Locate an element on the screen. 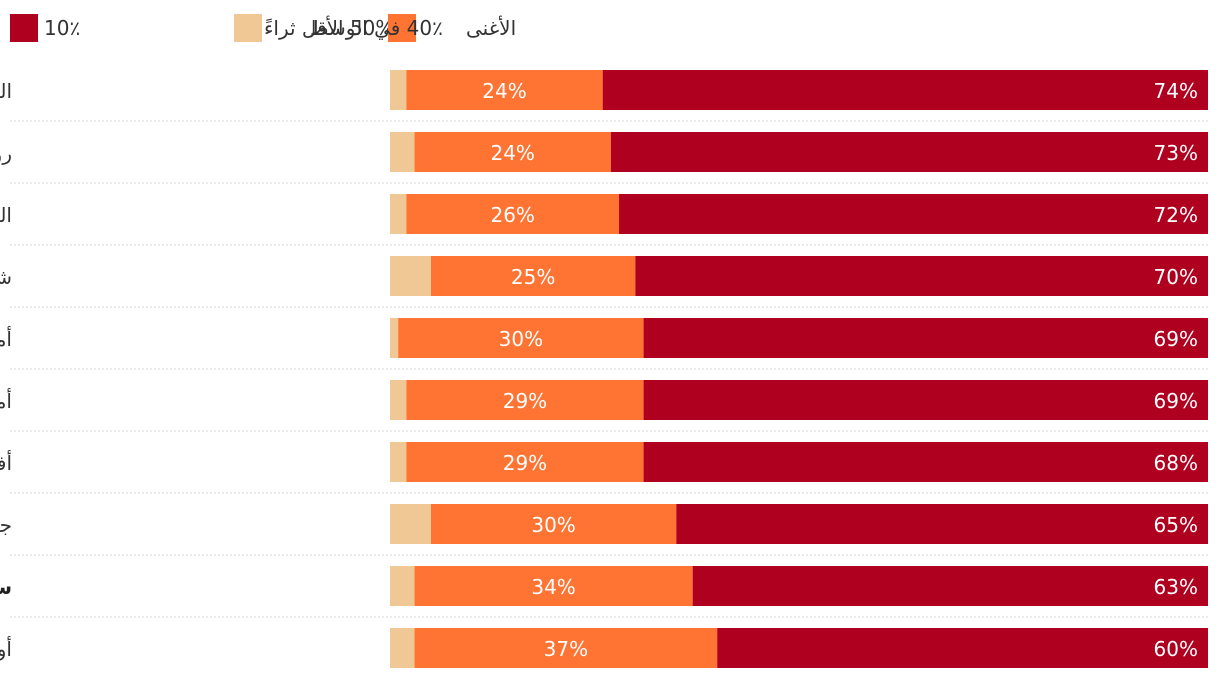  category-label: أمريكا الشمالية is located at coordinates (6, 338).